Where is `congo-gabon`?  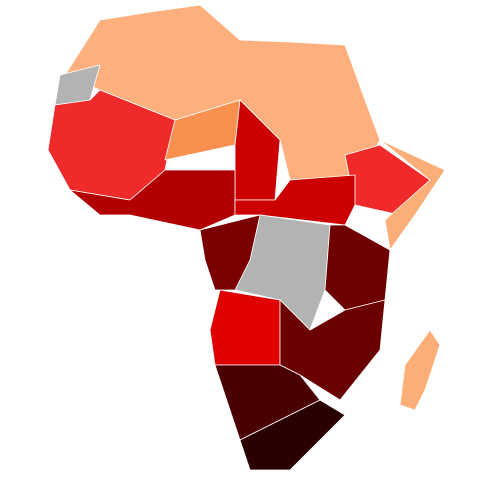 congo-gabon is located at coordinates (230, 252).